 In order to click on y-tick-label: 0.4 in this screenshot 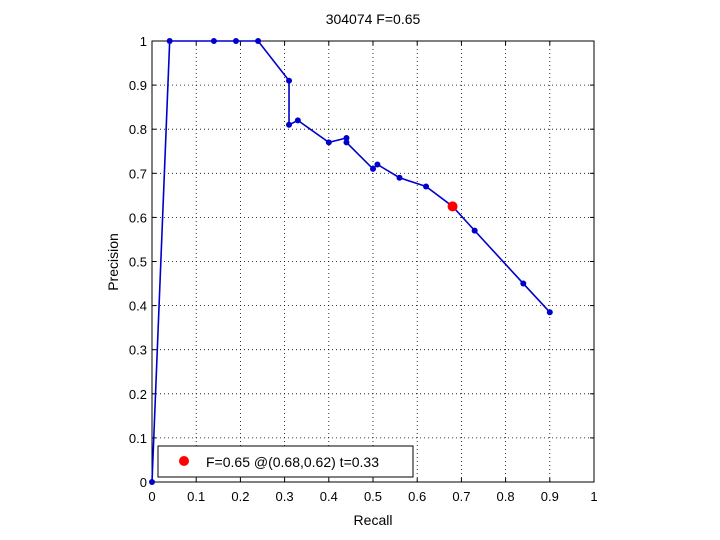, I will do `click(138, 306)`.